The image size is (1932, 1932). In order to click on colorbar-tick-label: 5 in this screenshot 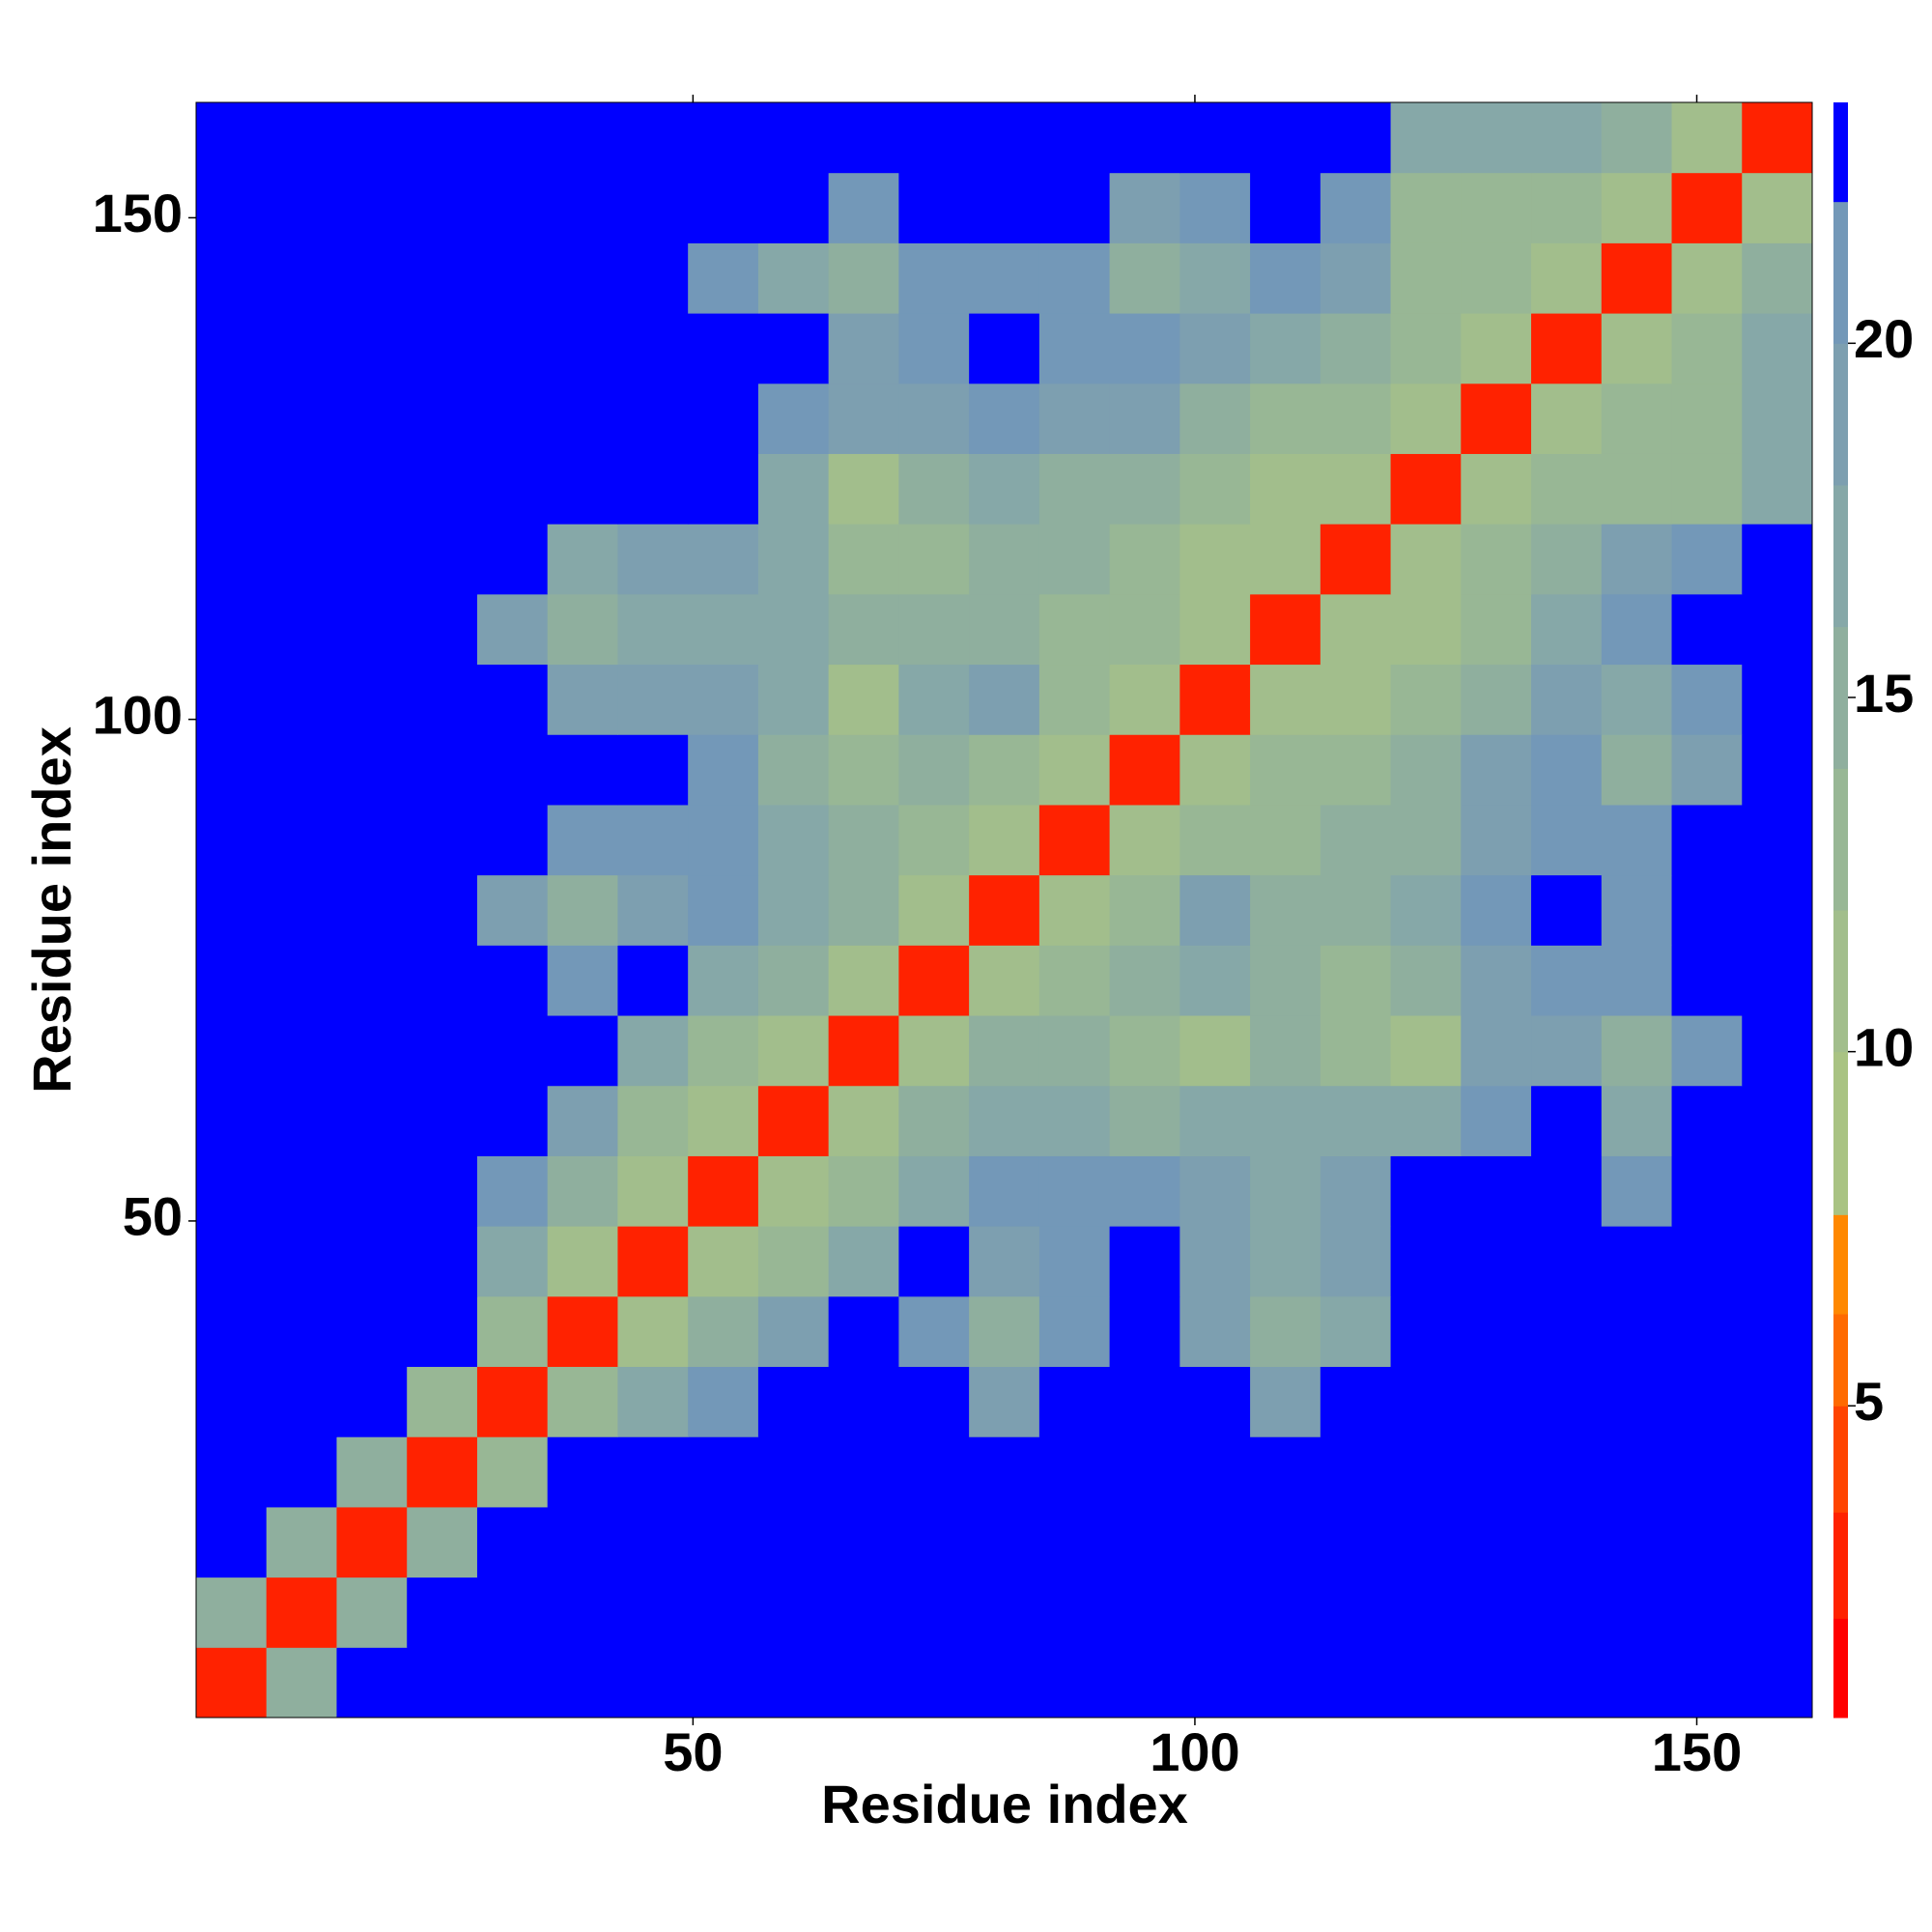, I will do `click(1869, 1401)`.